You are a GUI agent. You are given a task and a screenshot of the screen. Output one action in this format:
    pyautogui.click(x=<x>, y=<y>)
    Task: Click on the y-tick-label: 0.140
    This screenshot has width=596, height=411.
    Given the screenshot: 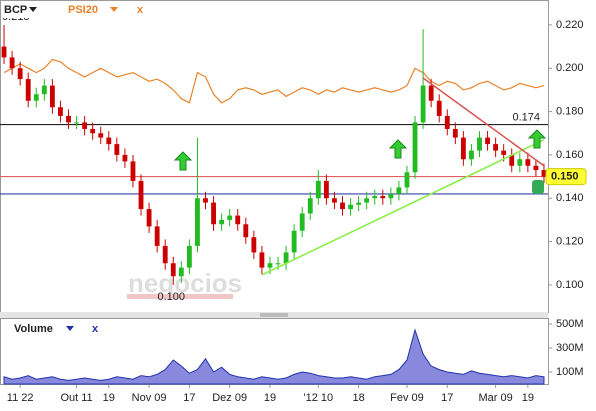 What is the action you would take?
    pyautogui.click(x=570, y=198)
    